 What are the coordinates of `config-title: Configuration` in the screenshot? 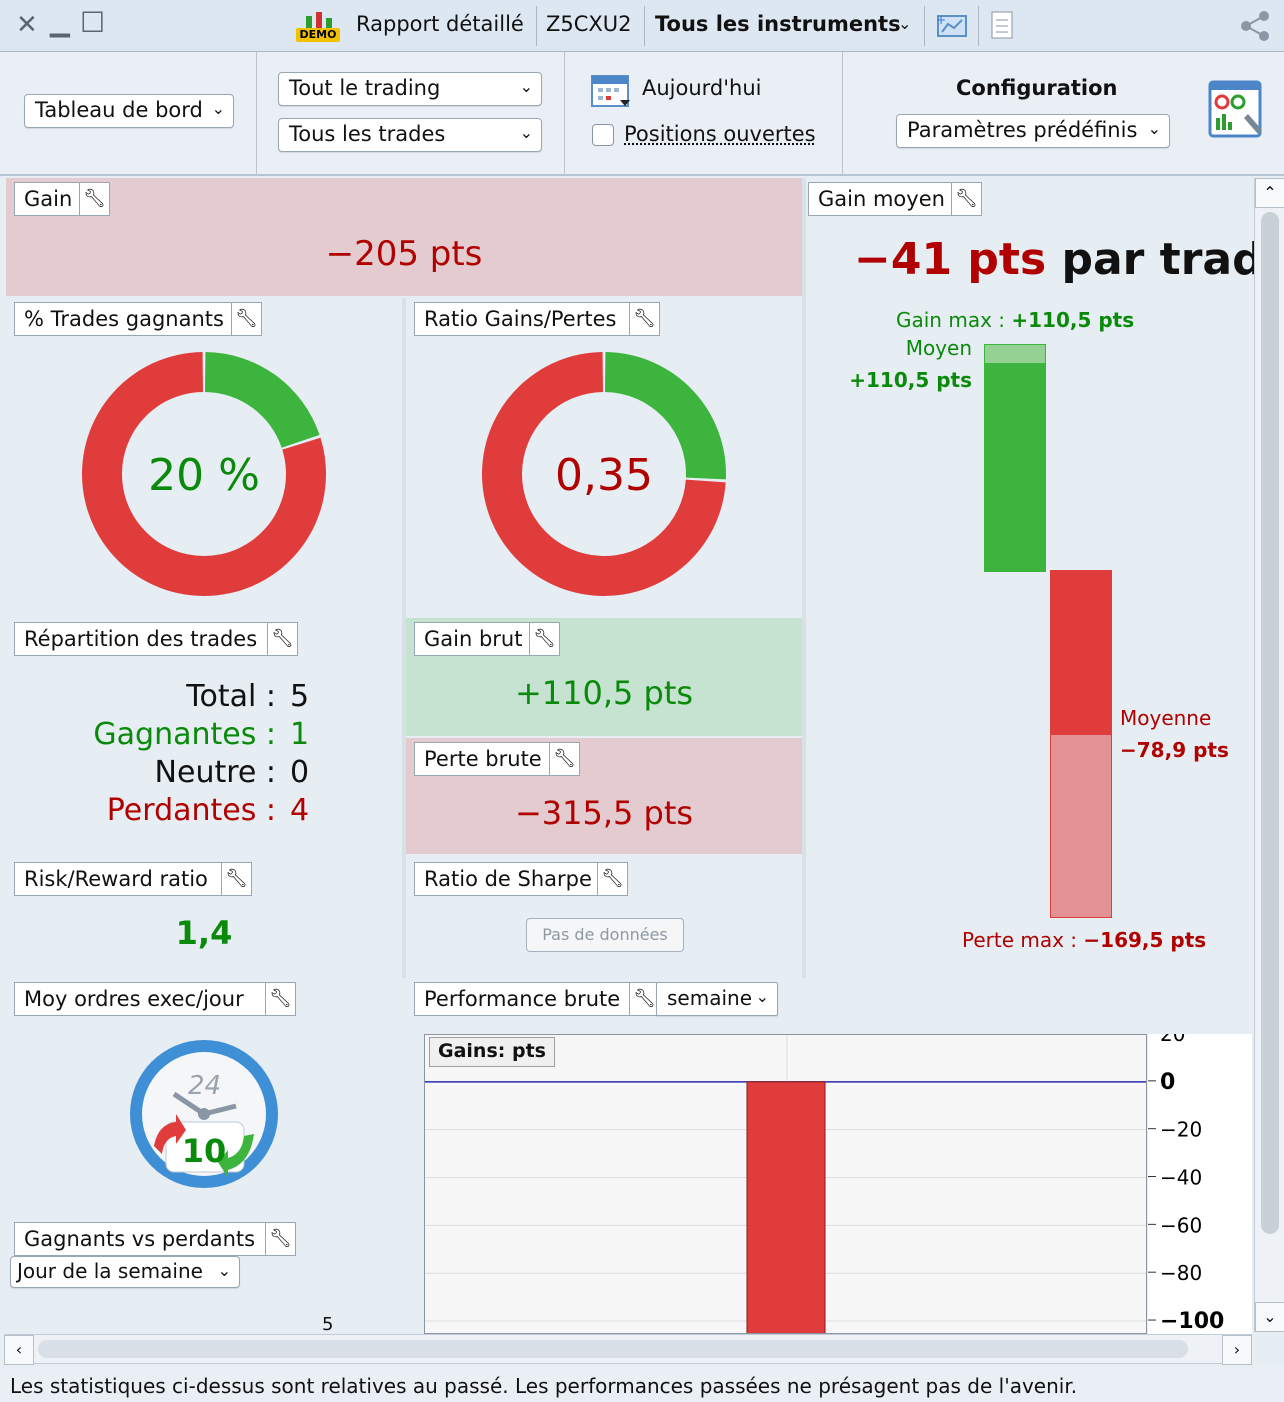 It's located at (1036, 88).